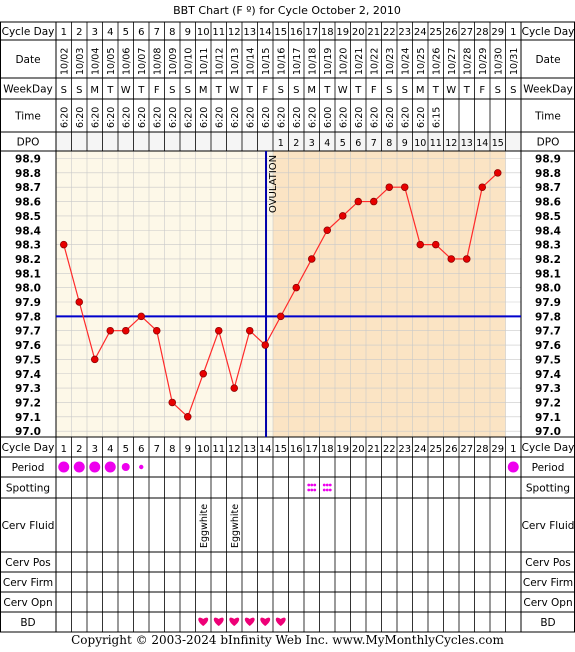  I want to click on cycle-day-label: 3, so click(95, 449).